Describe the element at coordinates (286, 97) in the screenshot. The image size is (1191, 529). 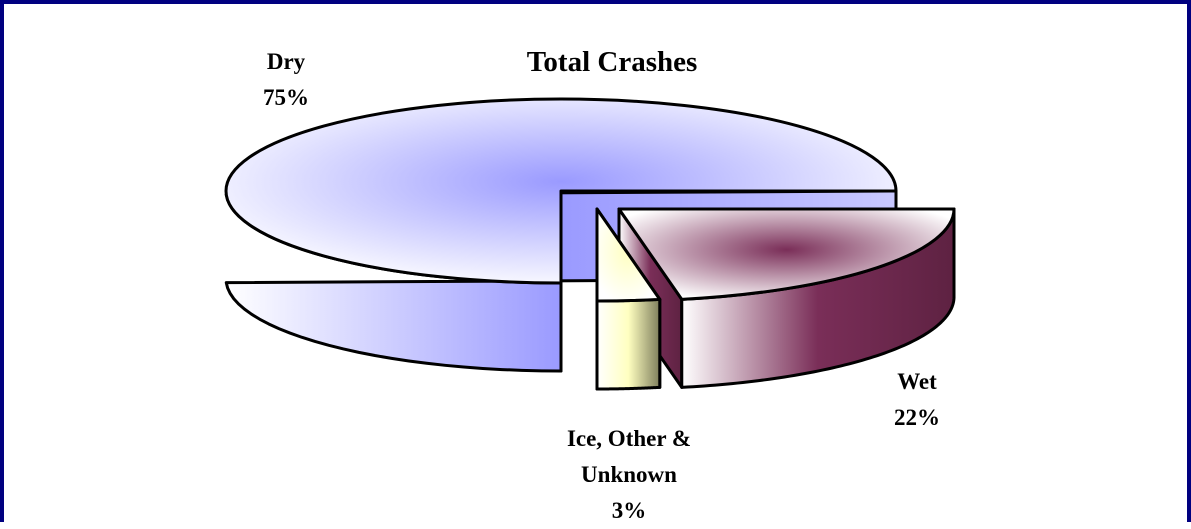
I see `slice-value: 75%` at that location.